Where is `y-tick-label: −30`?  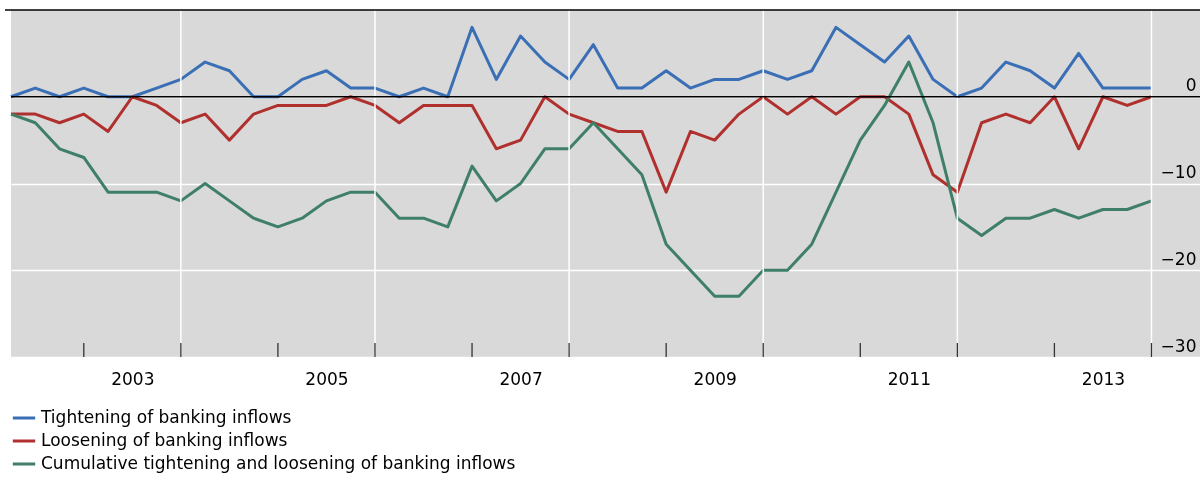 y-tick-label: −30 is located at coordinates (1178, 345).